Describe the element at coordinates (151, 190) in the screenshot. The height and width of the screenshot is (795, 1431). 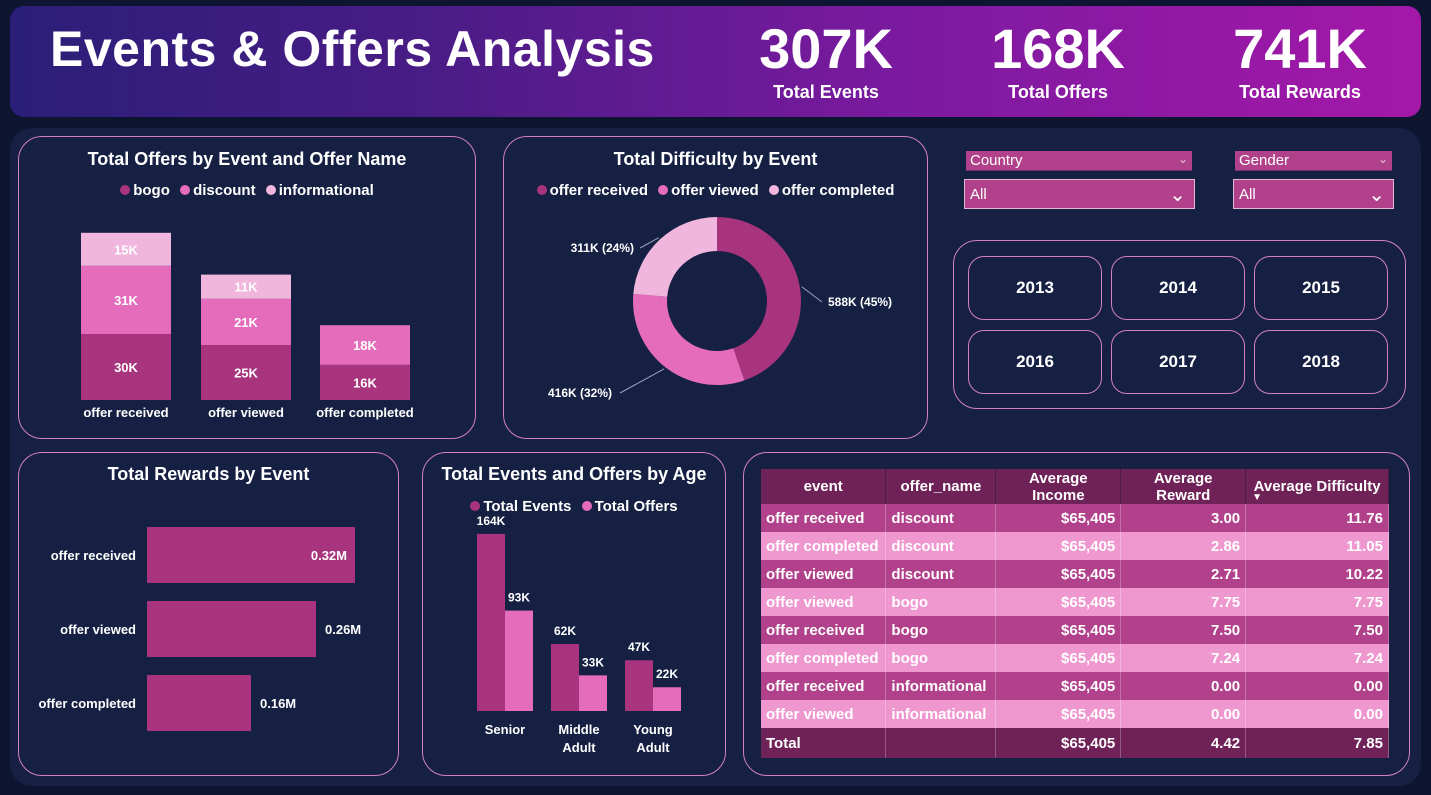
I see `legend-label: bogo` at that location.